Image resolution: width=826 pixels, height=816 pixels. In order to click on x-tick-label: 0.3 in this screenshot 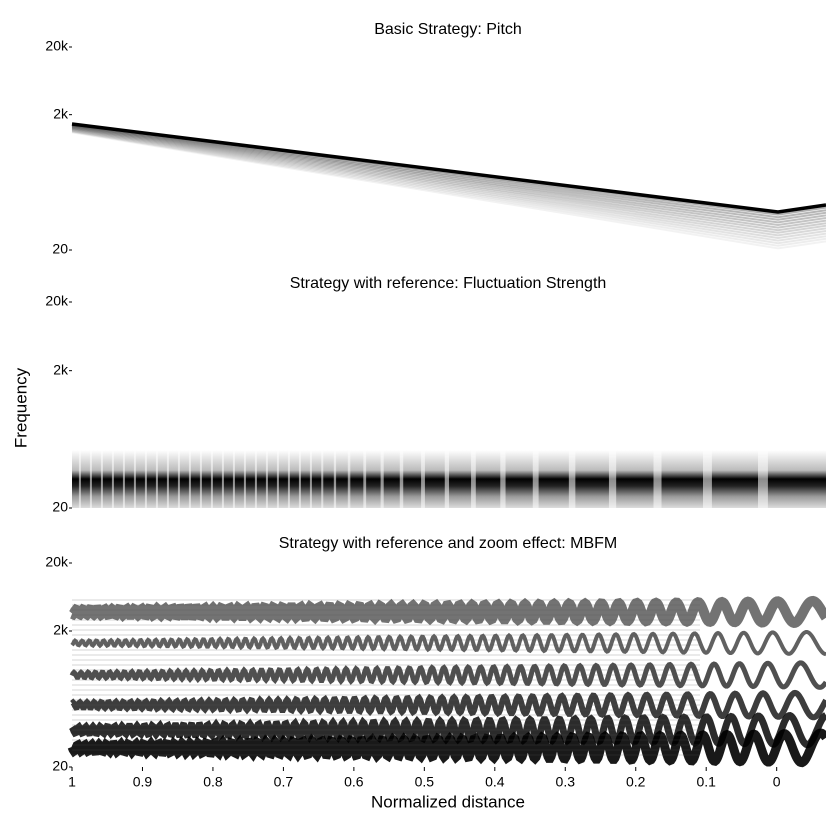, I will do `click(566, 782)`.